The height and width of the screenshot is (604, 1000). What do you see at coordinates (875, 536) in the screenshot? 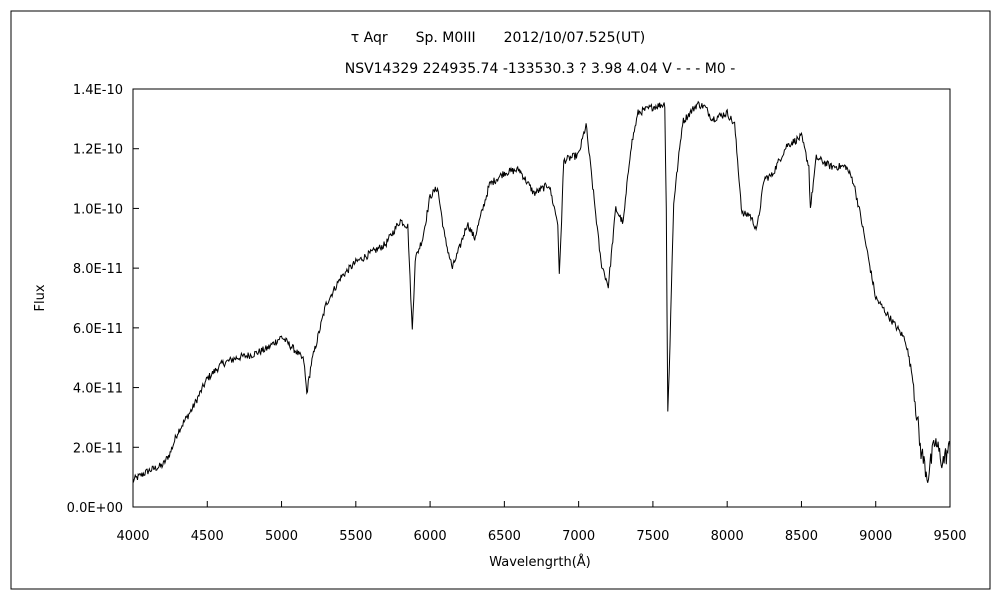
I see `x-tick-label: 9000` at bounding box center [875, 536].